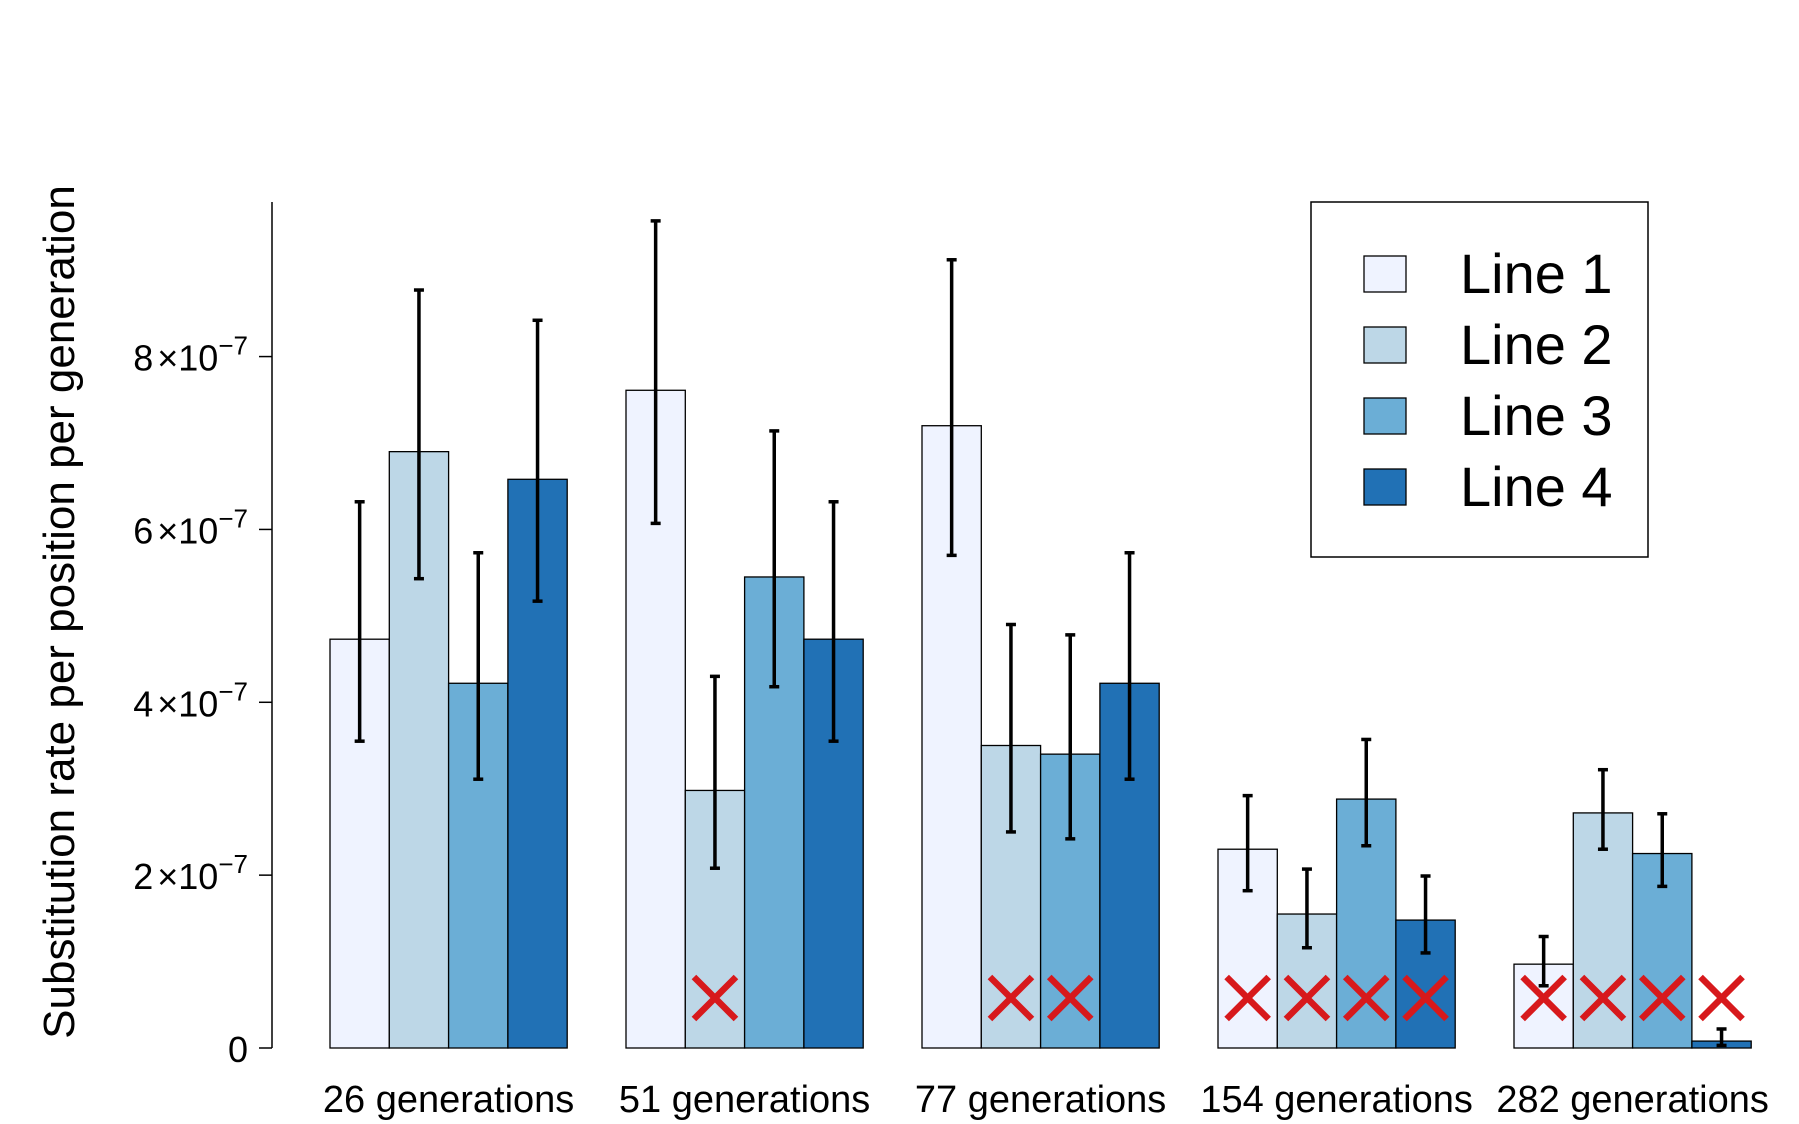 Image resolution: width=1799 pixels, height=1124 pixels. Describe the element at coordinates (1536, 344) in the screenshot. I see `legend-label: Line 2` at that location.